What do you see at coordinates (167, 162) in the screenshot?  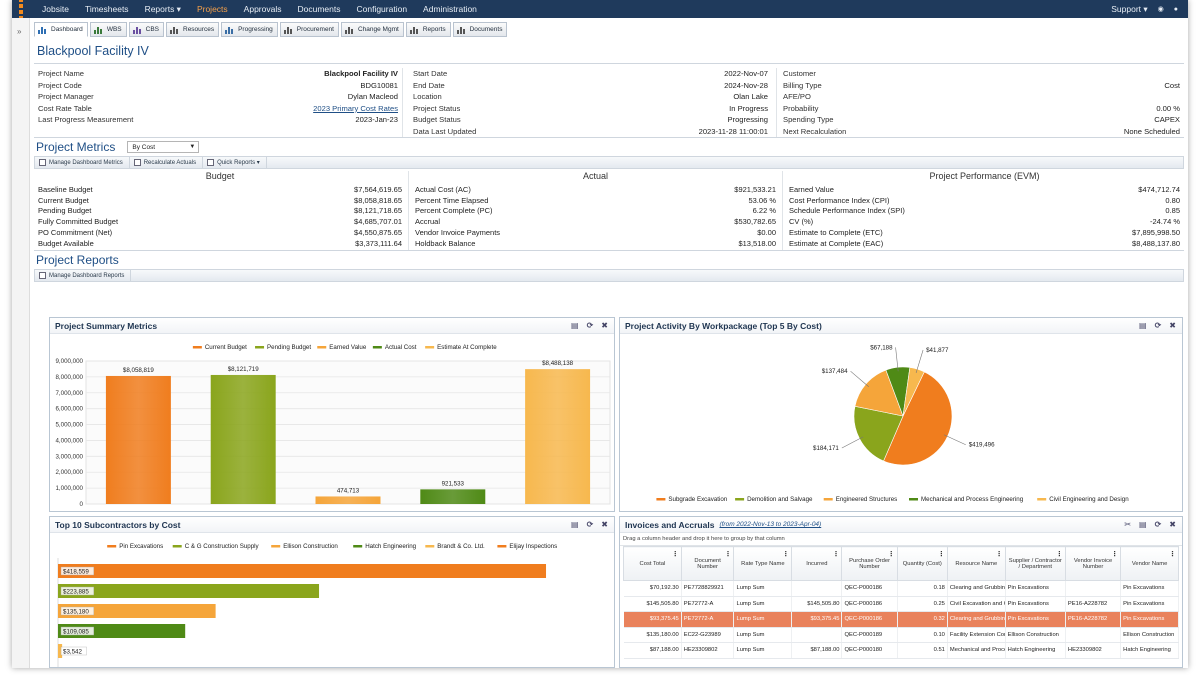 I see `toolbar-button: Recalculate Actuals` at bounding box center [167, 162].